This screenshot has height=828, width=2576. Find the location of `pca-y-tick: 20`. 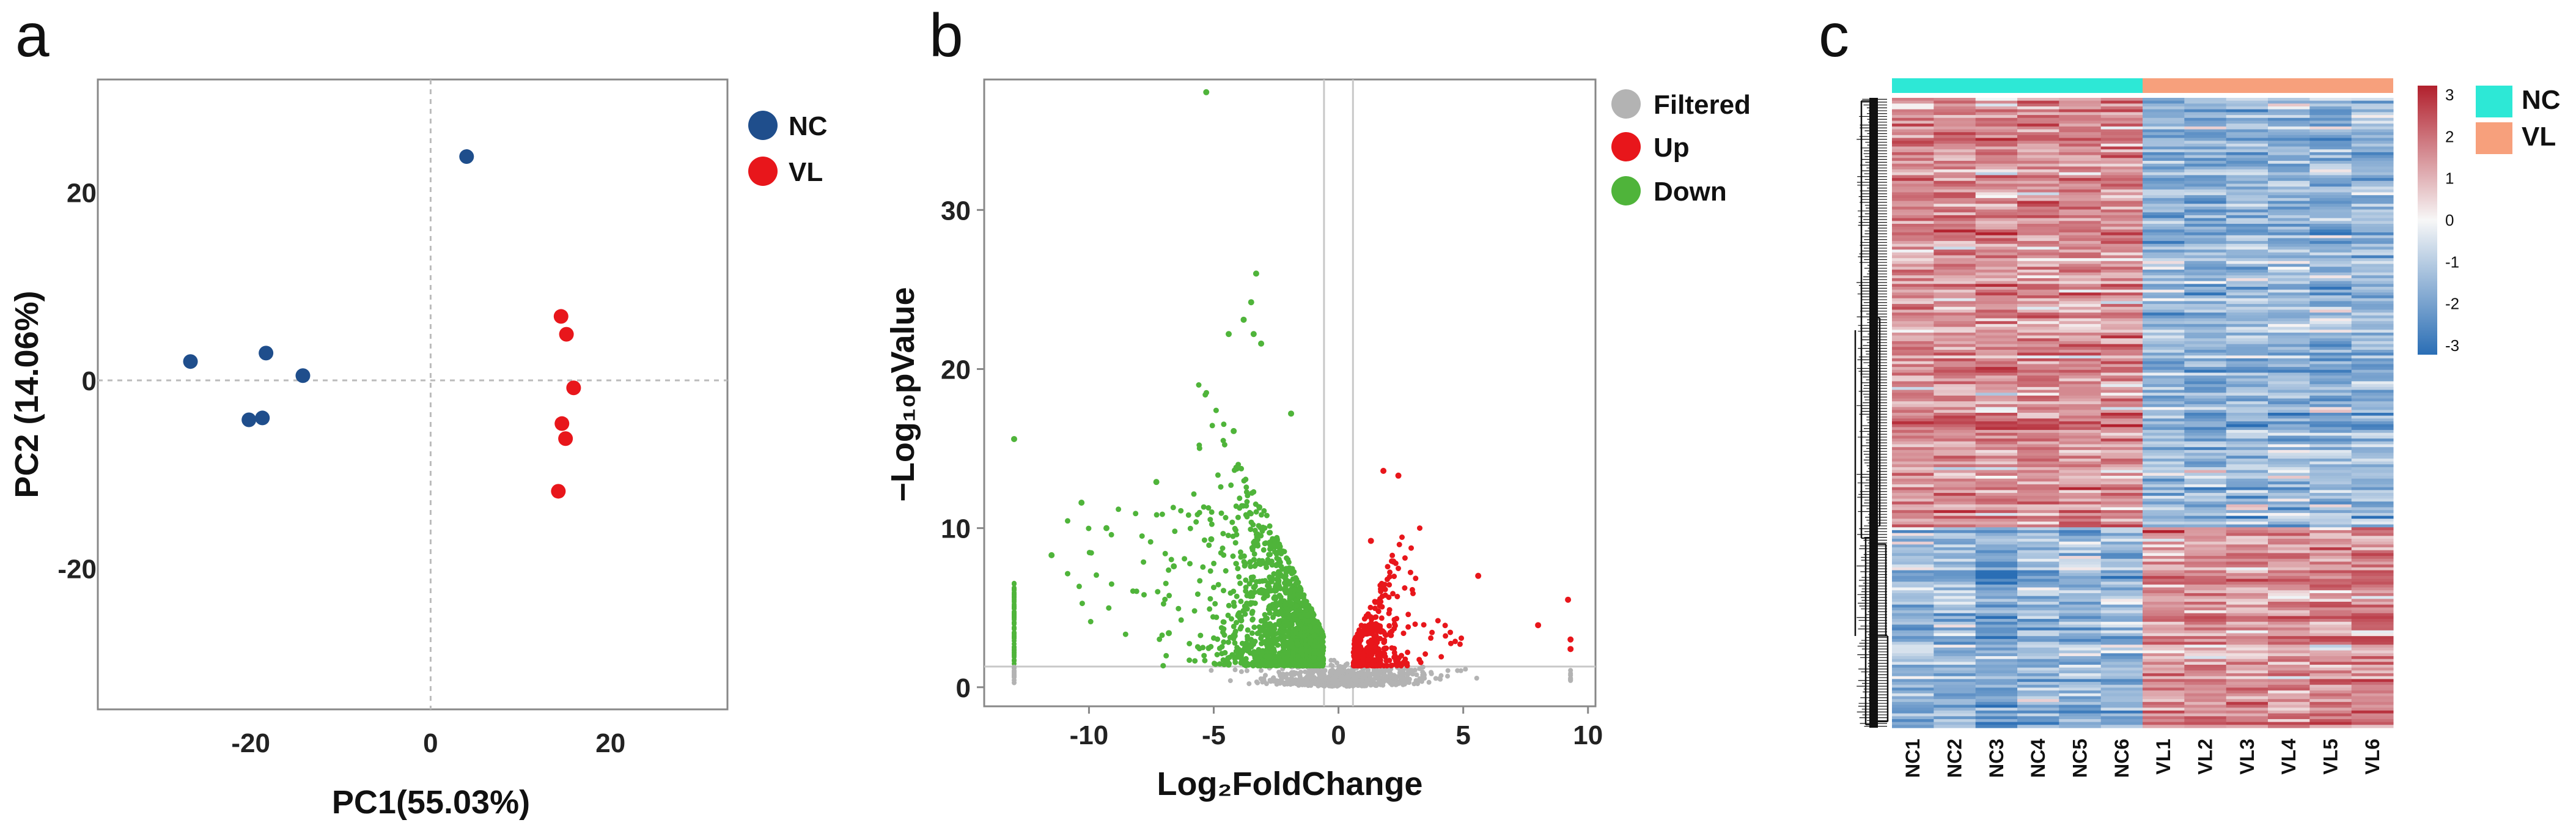

pca-y-tick: 20 is located at coordinates (82, 193).